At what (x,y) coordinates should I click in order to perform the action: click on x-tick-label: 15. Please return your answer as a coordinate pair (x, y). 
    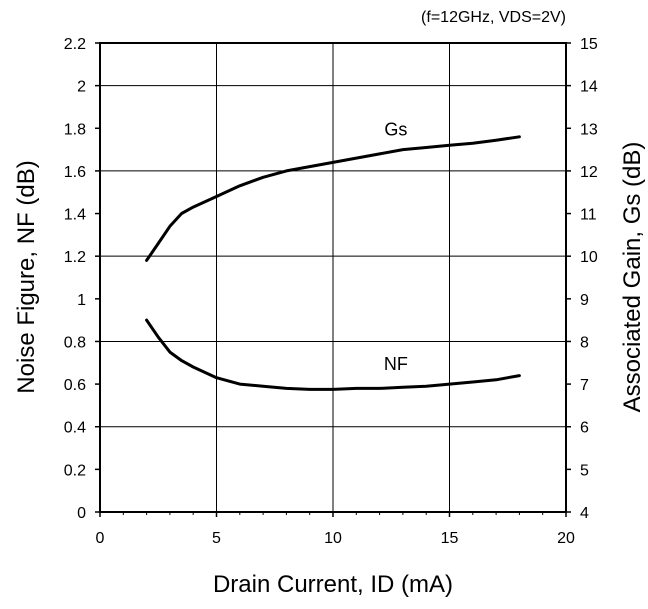
    Looking at the image, I should click on (450, 538).